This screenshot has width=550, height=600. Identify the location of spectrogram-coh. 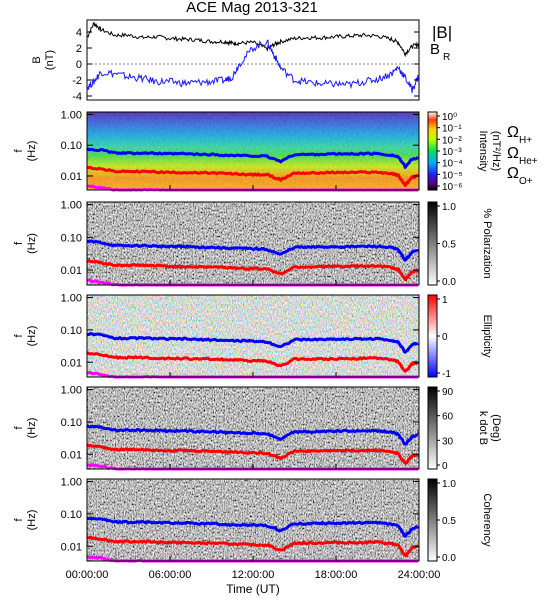
(253, 520).